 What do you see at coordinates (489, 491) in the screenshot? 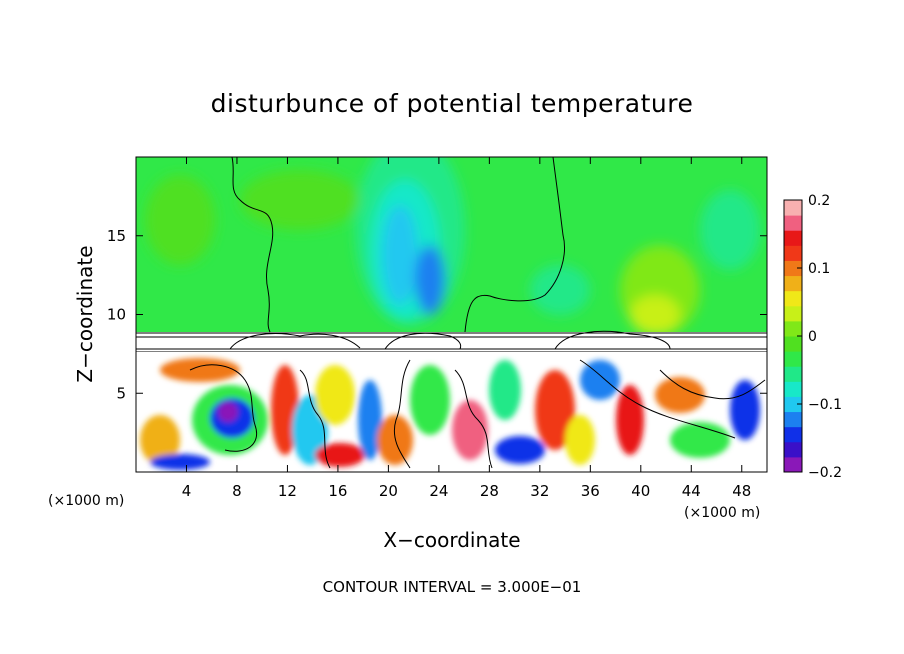
I see `x-tick-label: 28` at bounding box center [489, 491].